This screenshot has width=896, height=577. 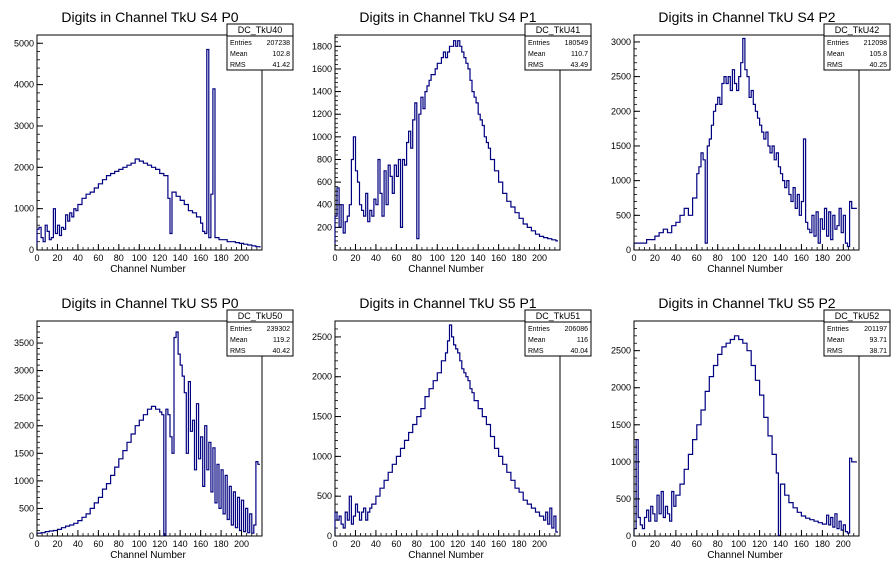 What do you see at coordinates (447, 303) in the screenshot?
I see `chart-title: Digits in Channel TkU S5 P1` at bounding box center [447, 303].